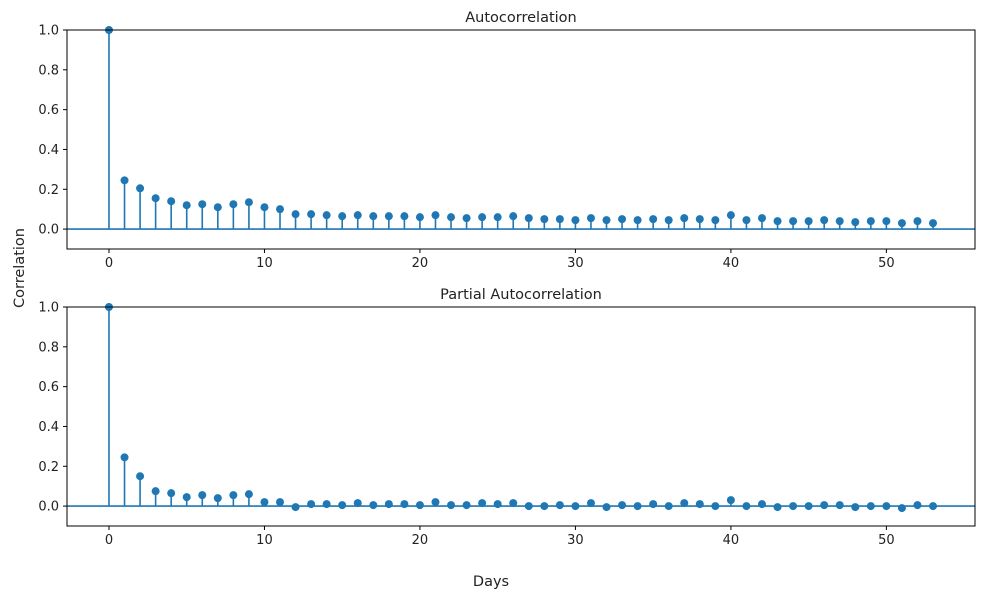 The height and width of the screenshot is (599, 985). What do you see at coordinates (420, 263) in the screenshot?
I see `x-tick-label: 20` at bounding box center [420, 263].